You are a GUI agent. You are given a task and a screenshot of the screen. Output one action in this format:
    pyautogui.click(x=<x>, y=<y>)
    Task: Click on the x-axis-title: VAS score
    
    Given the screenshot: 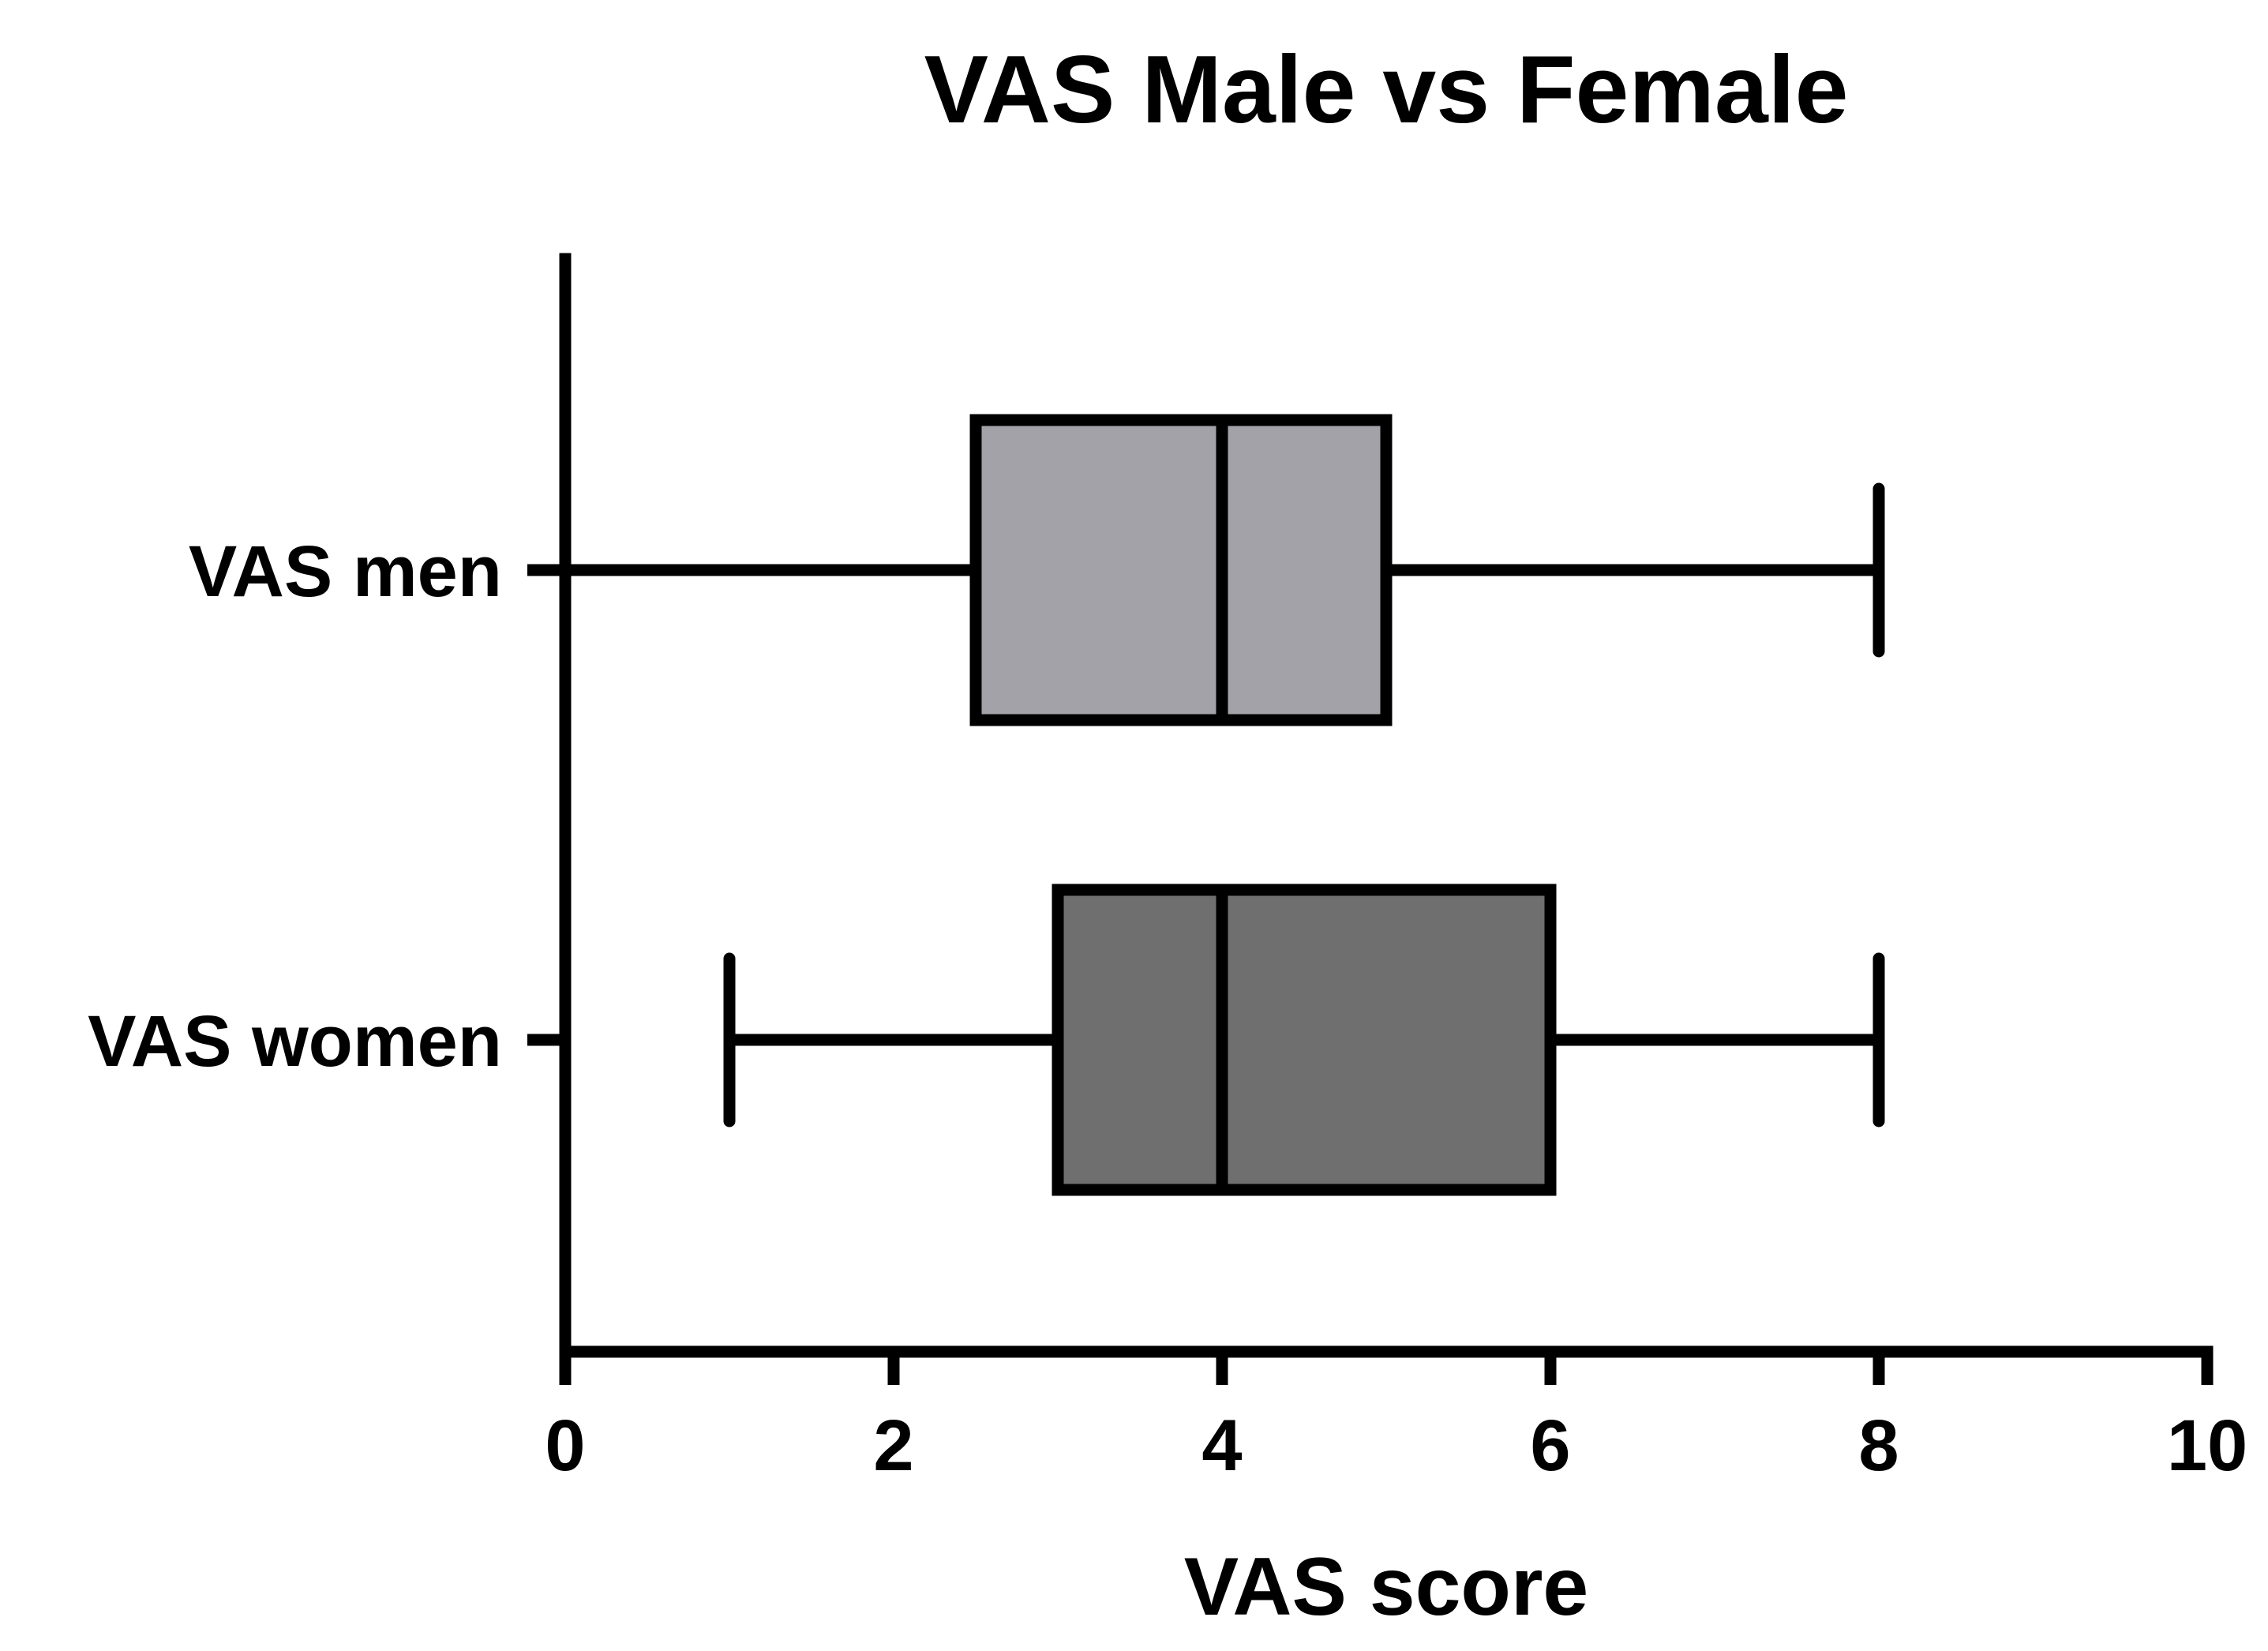 What is the action you would take?
    pyautogui.click(x=1386, y=1587)
    